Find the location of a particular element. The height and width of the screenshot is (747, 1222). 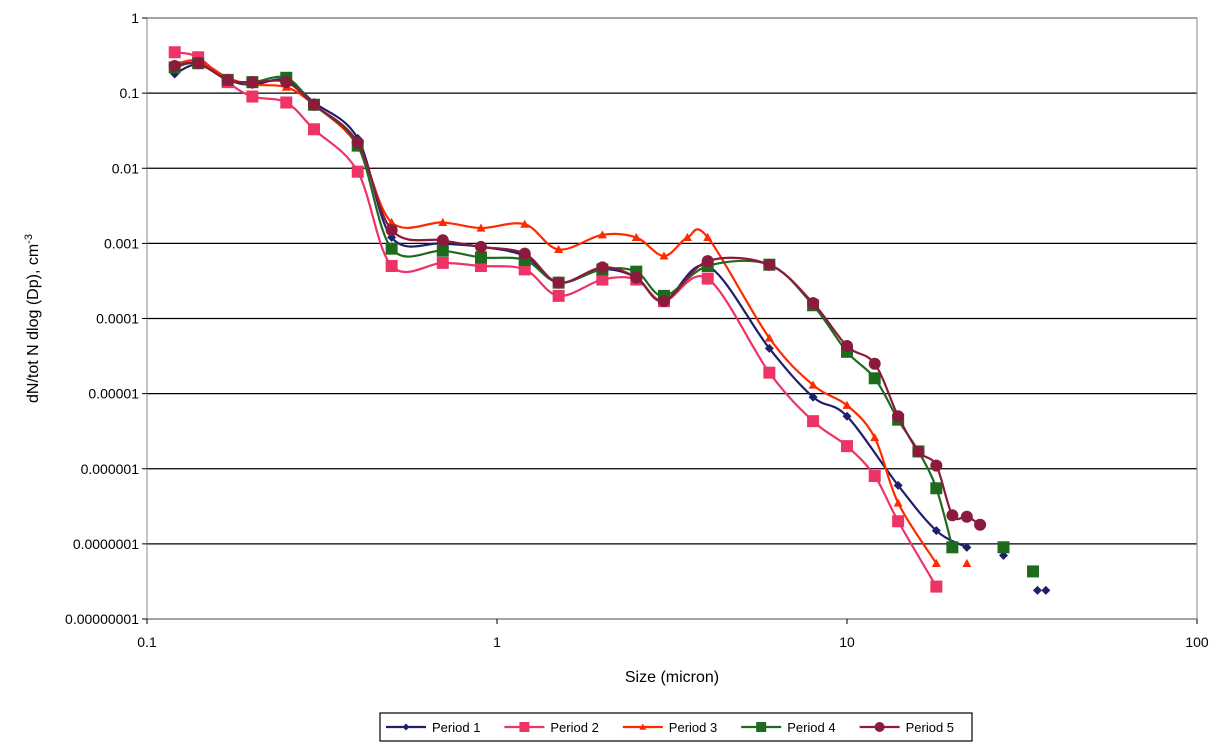

legend-item-period-3: Period 3 is located at coordinates (669, 727).